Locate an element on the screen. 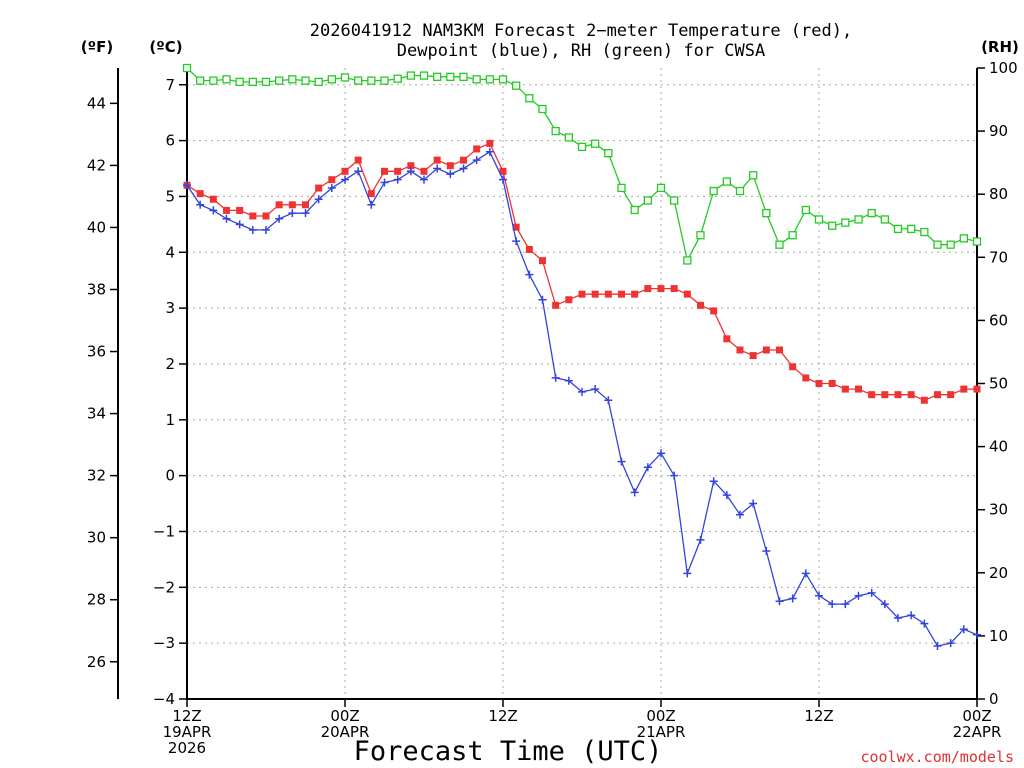 This screenshot has height=768, width=1024. celsius-tick-label: 4 is located at coordinates (170, 252).